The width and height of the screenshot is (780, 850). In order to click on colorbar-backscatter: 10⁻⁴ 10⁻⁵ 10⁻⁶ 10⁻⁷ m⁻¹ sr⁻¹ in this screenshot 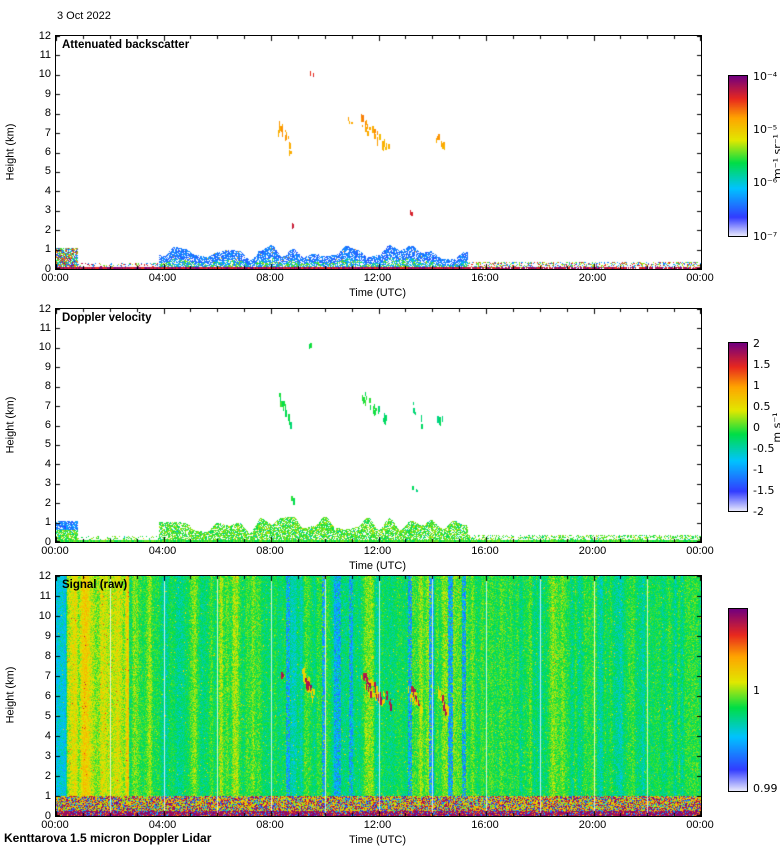, I will do `click(754, 156)`.